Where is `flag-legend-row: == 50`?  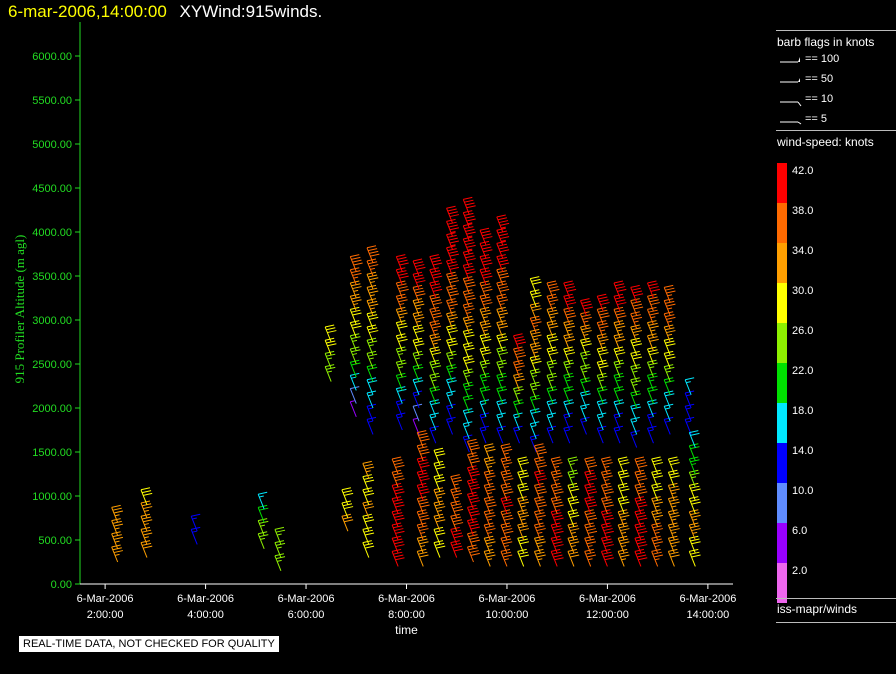
flag-legend-row: == 50 is located at coordinates (833, 80).